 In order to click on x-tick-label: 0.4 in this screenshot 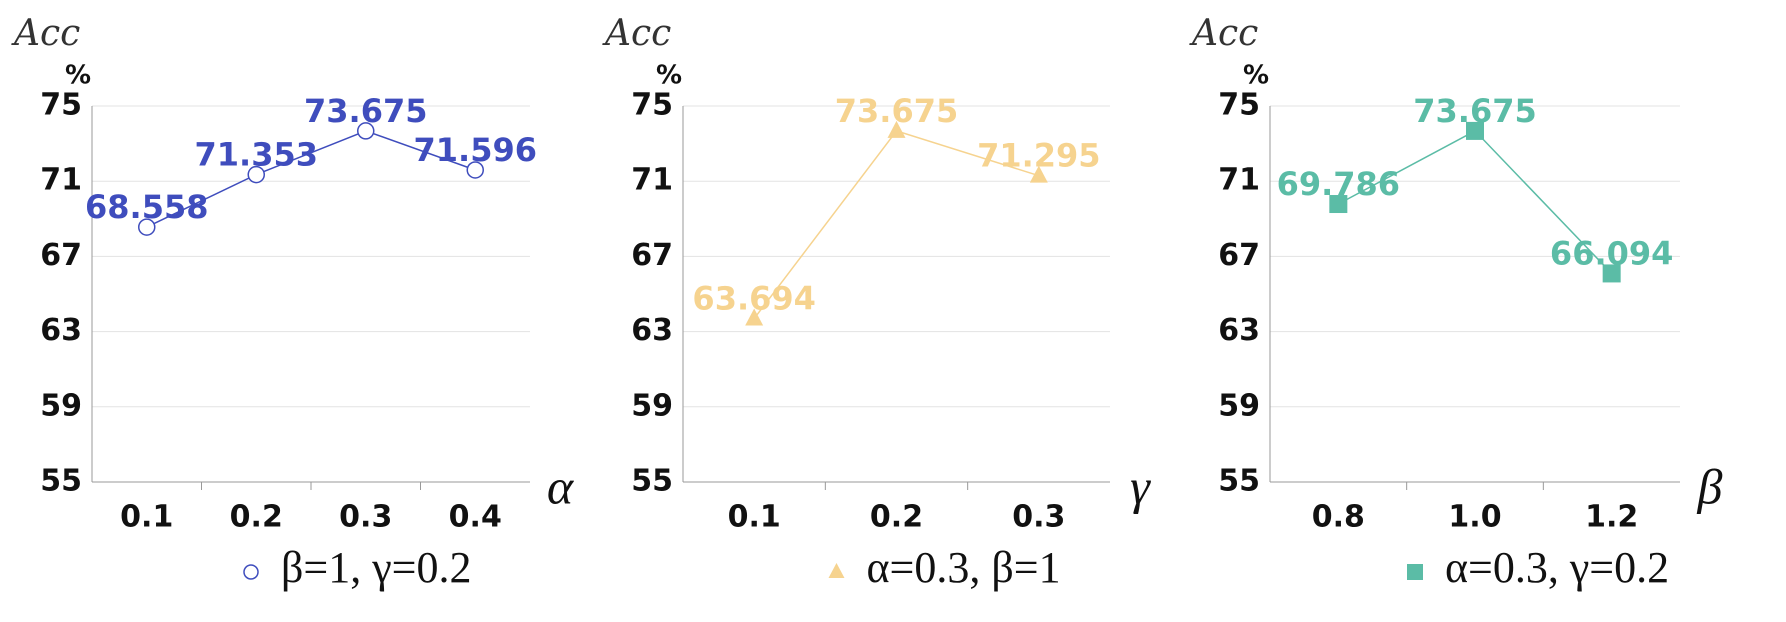, I will do `click(475, 517)`.